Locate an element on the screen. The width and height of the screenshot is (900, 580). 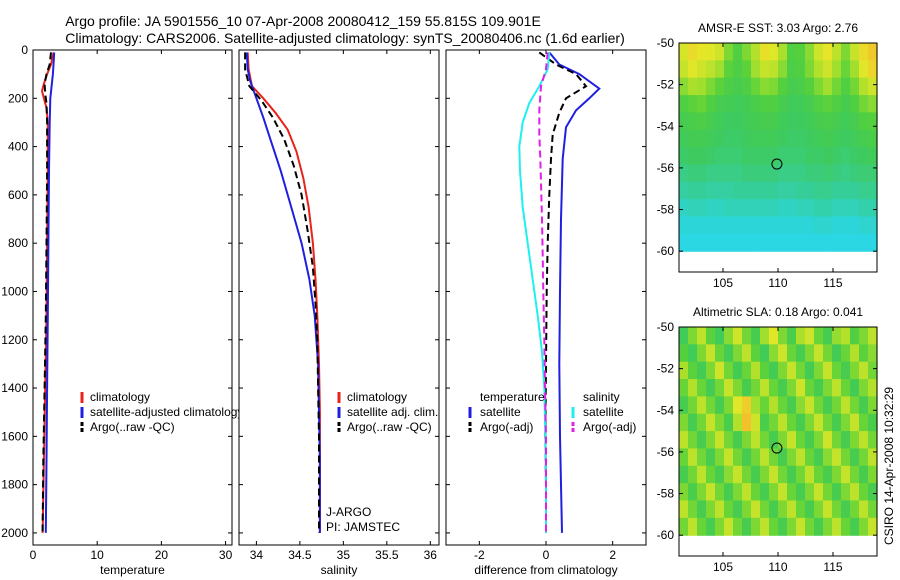
temperature-ytick-label: 400 is located at coordinates (18, 147).